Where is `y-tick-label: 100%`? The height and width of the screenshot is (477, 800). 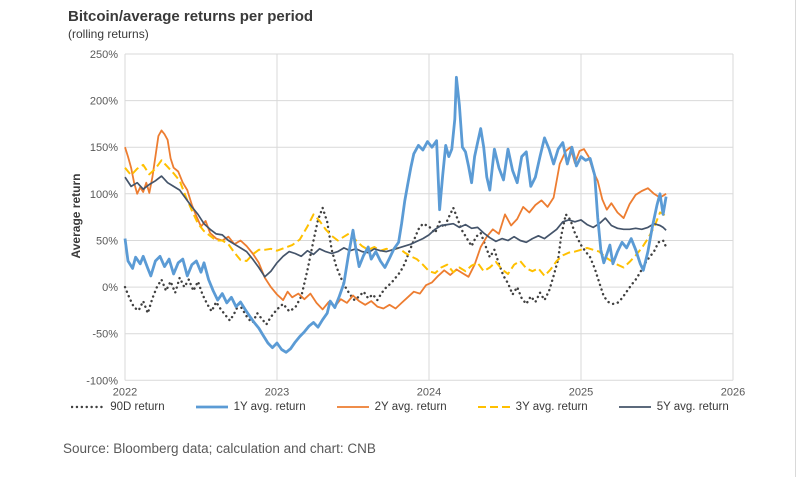 y-tick-label: 100% is located at coordinates (104, 195).